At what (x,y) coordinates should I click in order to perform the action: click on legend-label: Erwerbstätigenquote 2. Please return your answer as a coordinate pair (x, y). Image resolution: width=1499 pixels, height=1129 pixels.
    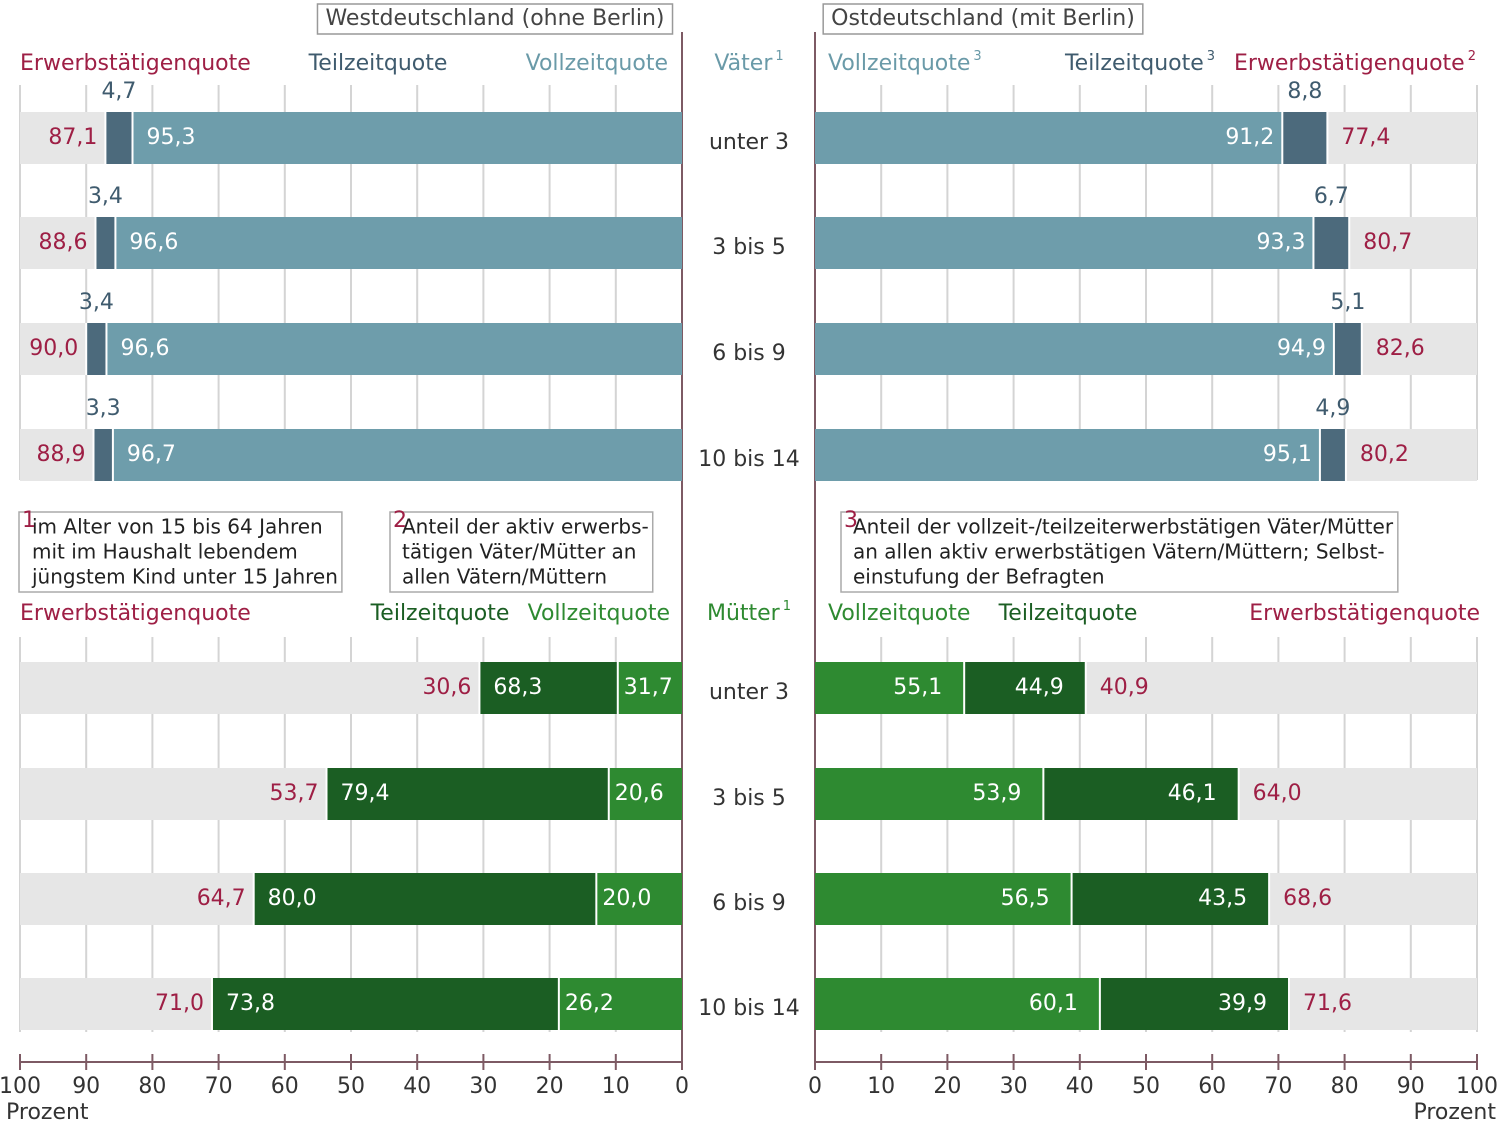
    Looking at the image, I should click on (1355, 63).